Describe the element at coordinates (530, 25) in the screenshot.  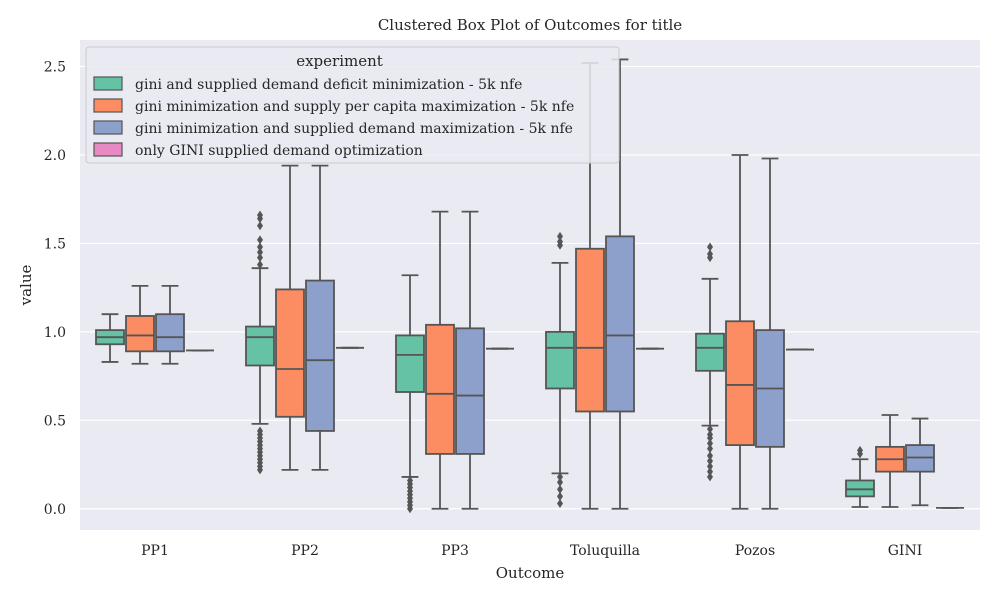
I see `chart-title: Clustered Box Plot of Outcomes for title` at that location.